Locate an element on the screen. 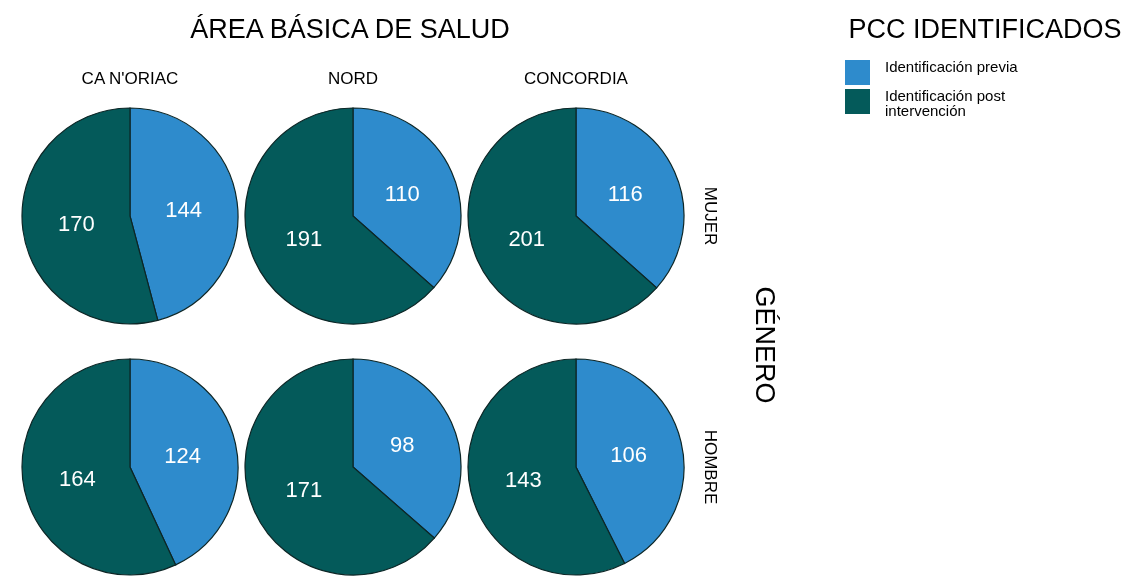 Image resolution: width=1129 pixels, height=581 pixels. chart-title: CONCORDIA is located at coordinates (576, 78).